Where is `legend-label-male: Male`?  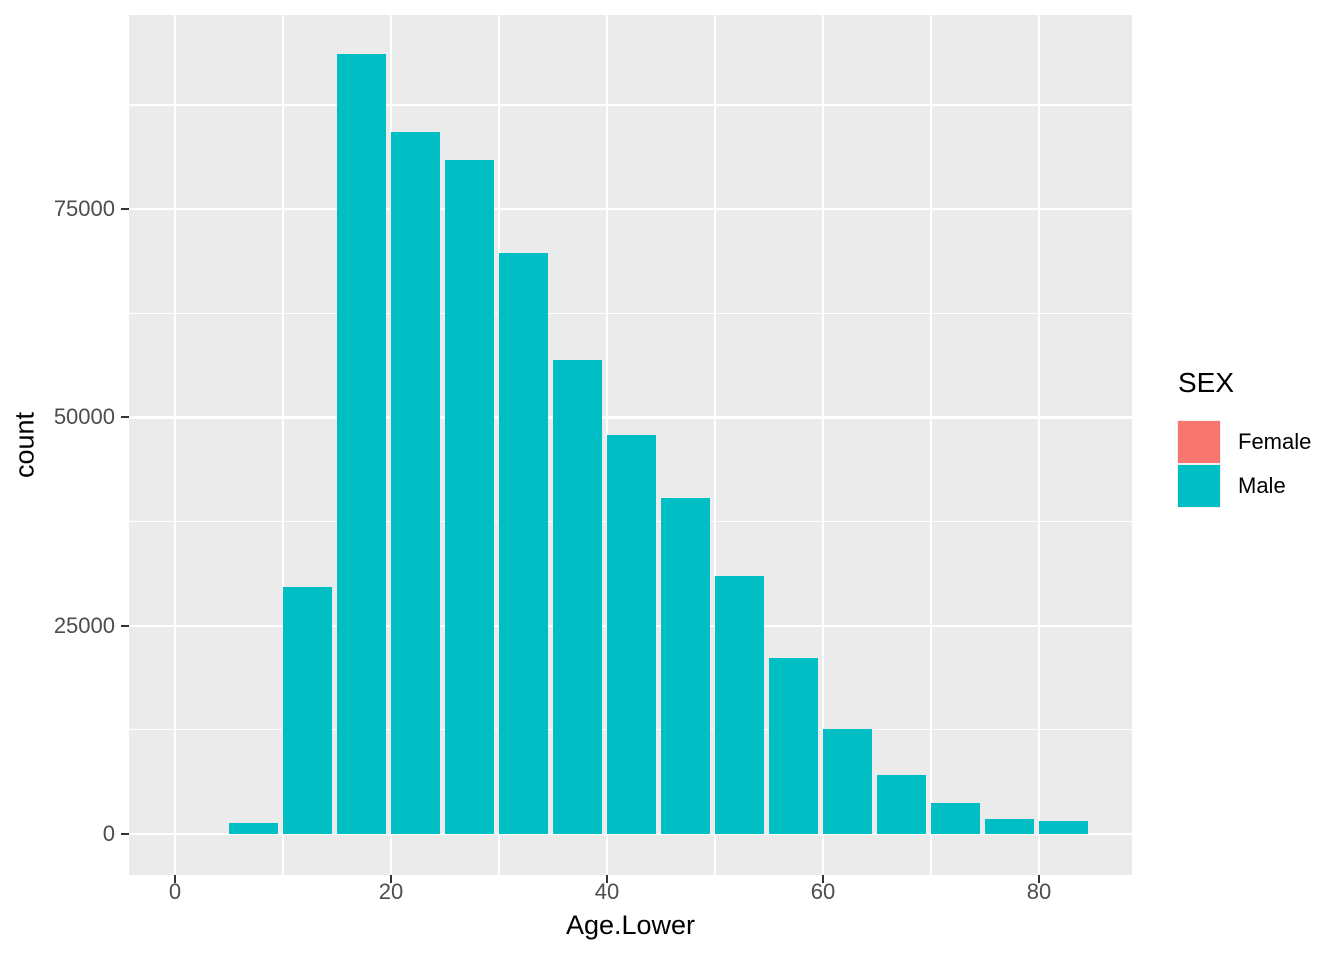 legend-label-male: Male is located at coordinates (1262, 485).